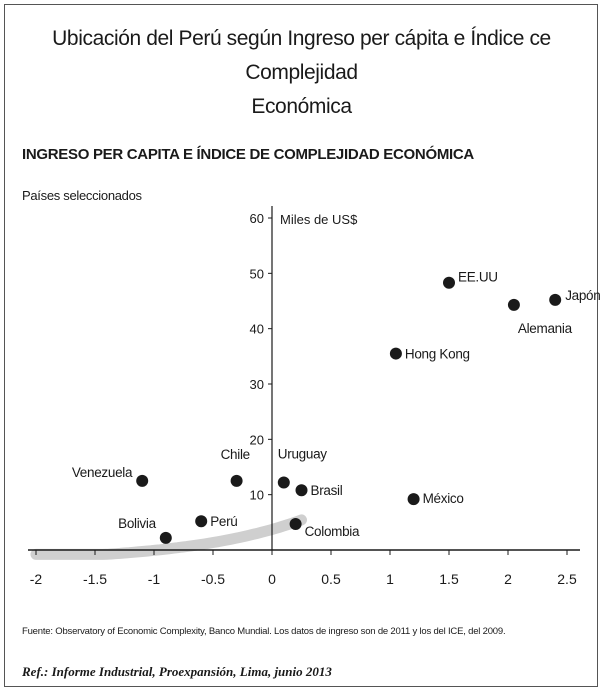 The width and height of the screenshot is (603, 692). I want to click on trend-band, so click(168, 537).